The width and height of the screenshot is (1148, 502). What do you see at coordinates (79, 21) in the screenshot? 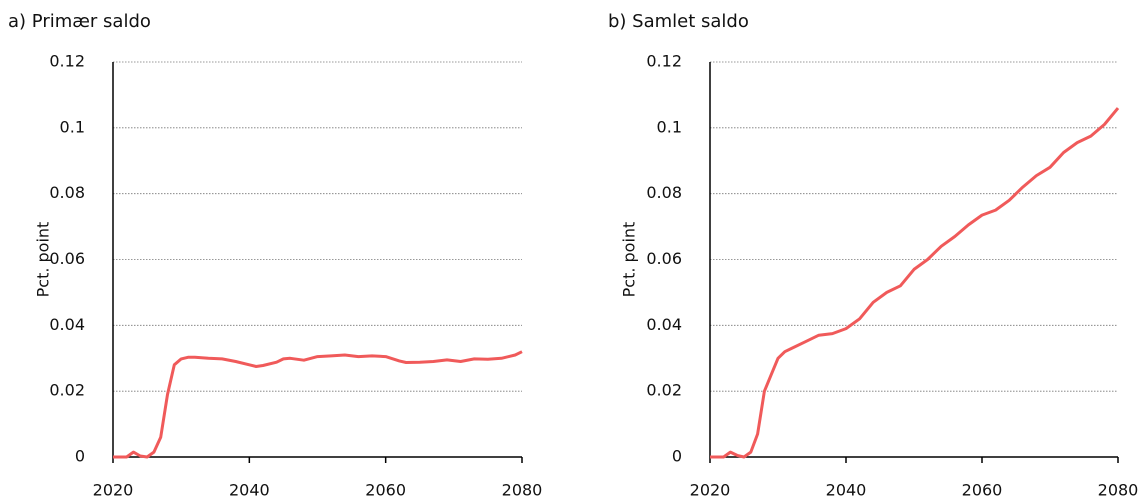
I see `chart-title: a) Primær saldo` at bounding box center [79, 21].